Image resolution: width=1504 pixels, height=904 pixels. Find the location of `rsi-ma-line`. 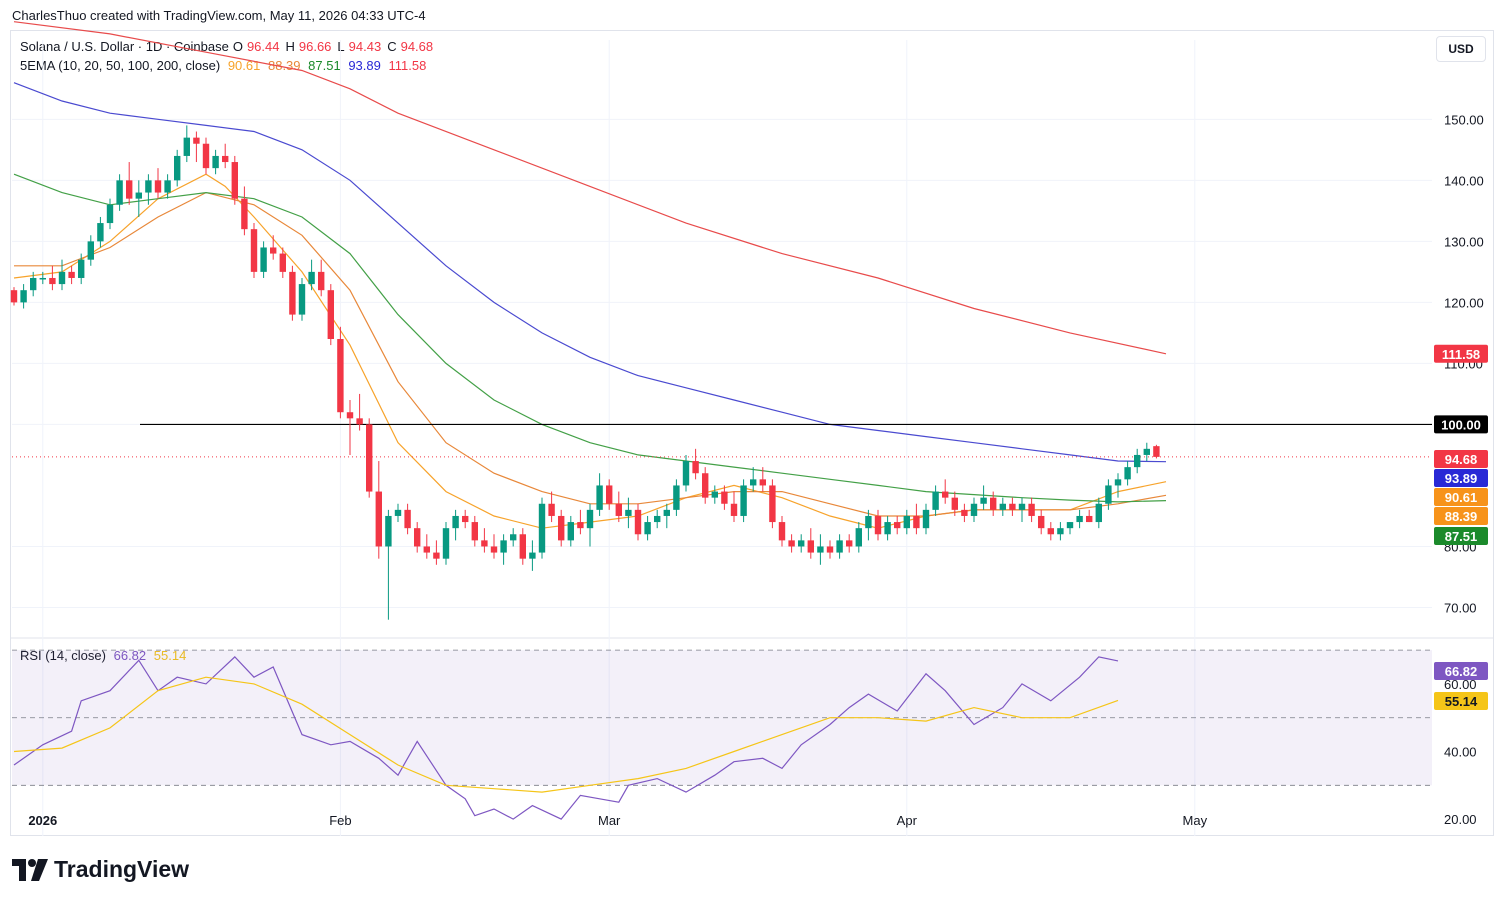

rsi-ma-line is located at coordinates (566, 734).